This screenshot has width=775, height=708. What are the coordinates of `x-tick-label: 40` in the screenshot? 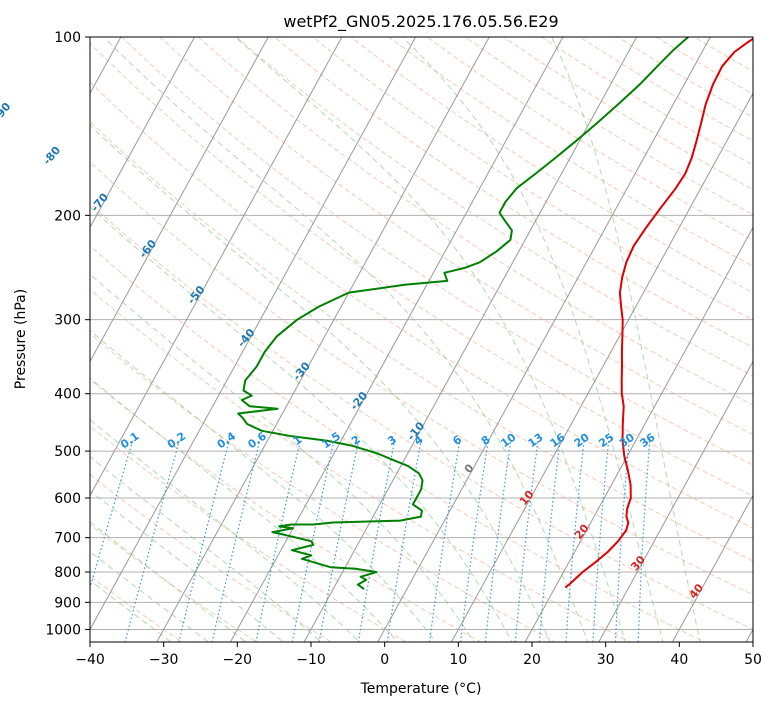 It's located at (679, 660).